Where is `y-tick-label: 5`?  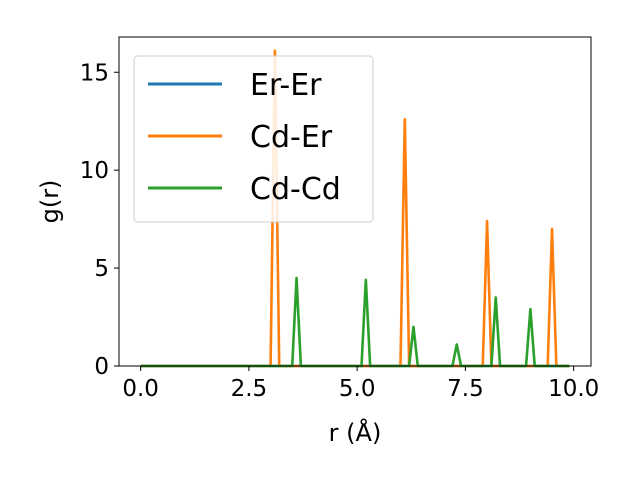
y-tick-label: 5 is located at coordinates (101, 269).